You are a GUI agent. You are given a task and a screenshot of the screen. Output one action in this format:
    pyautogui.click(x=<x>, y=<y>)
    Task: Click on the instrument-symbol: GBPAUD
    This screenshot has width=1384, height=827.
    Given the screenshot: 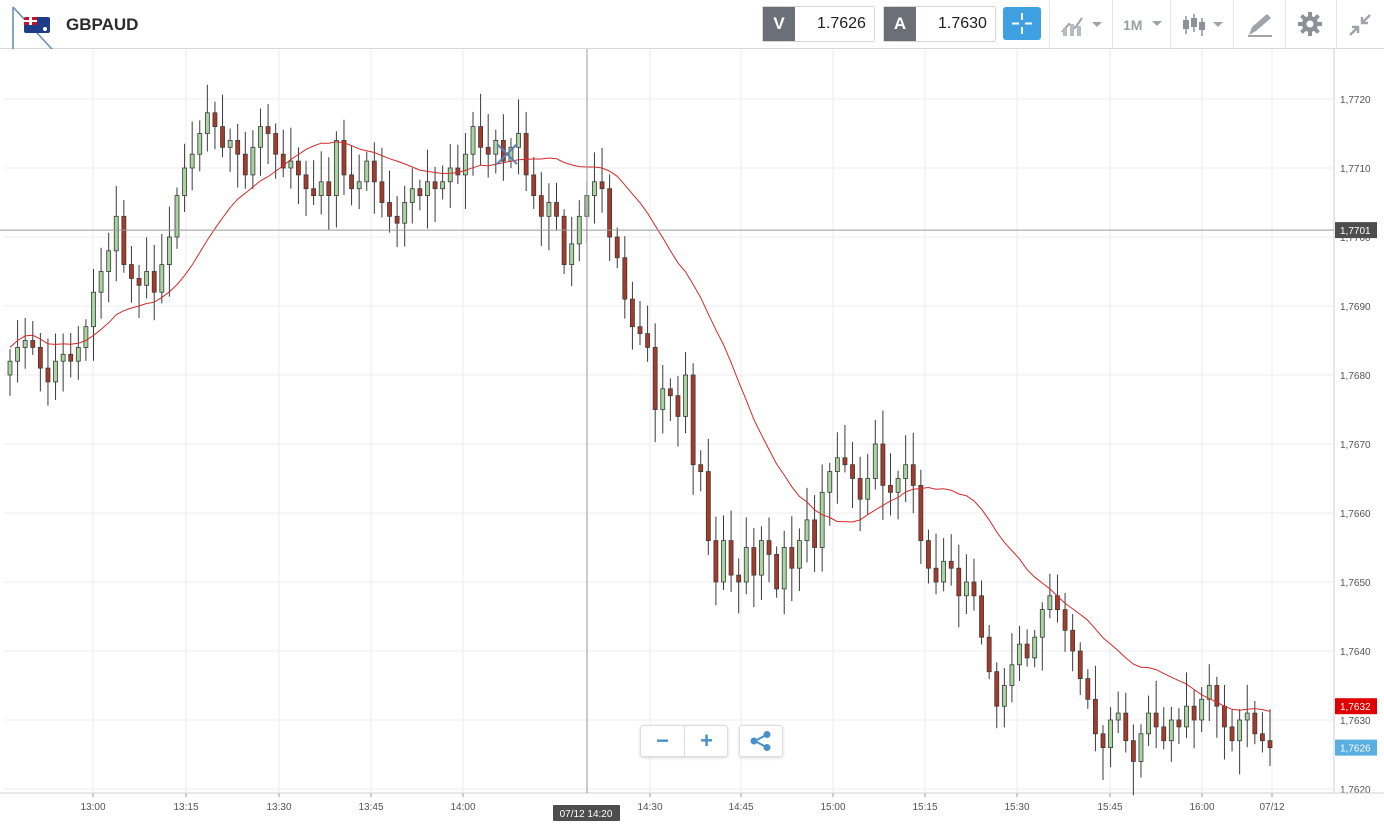 What is the action you would take?
    pyautogui.click(x=102, y=24)
    